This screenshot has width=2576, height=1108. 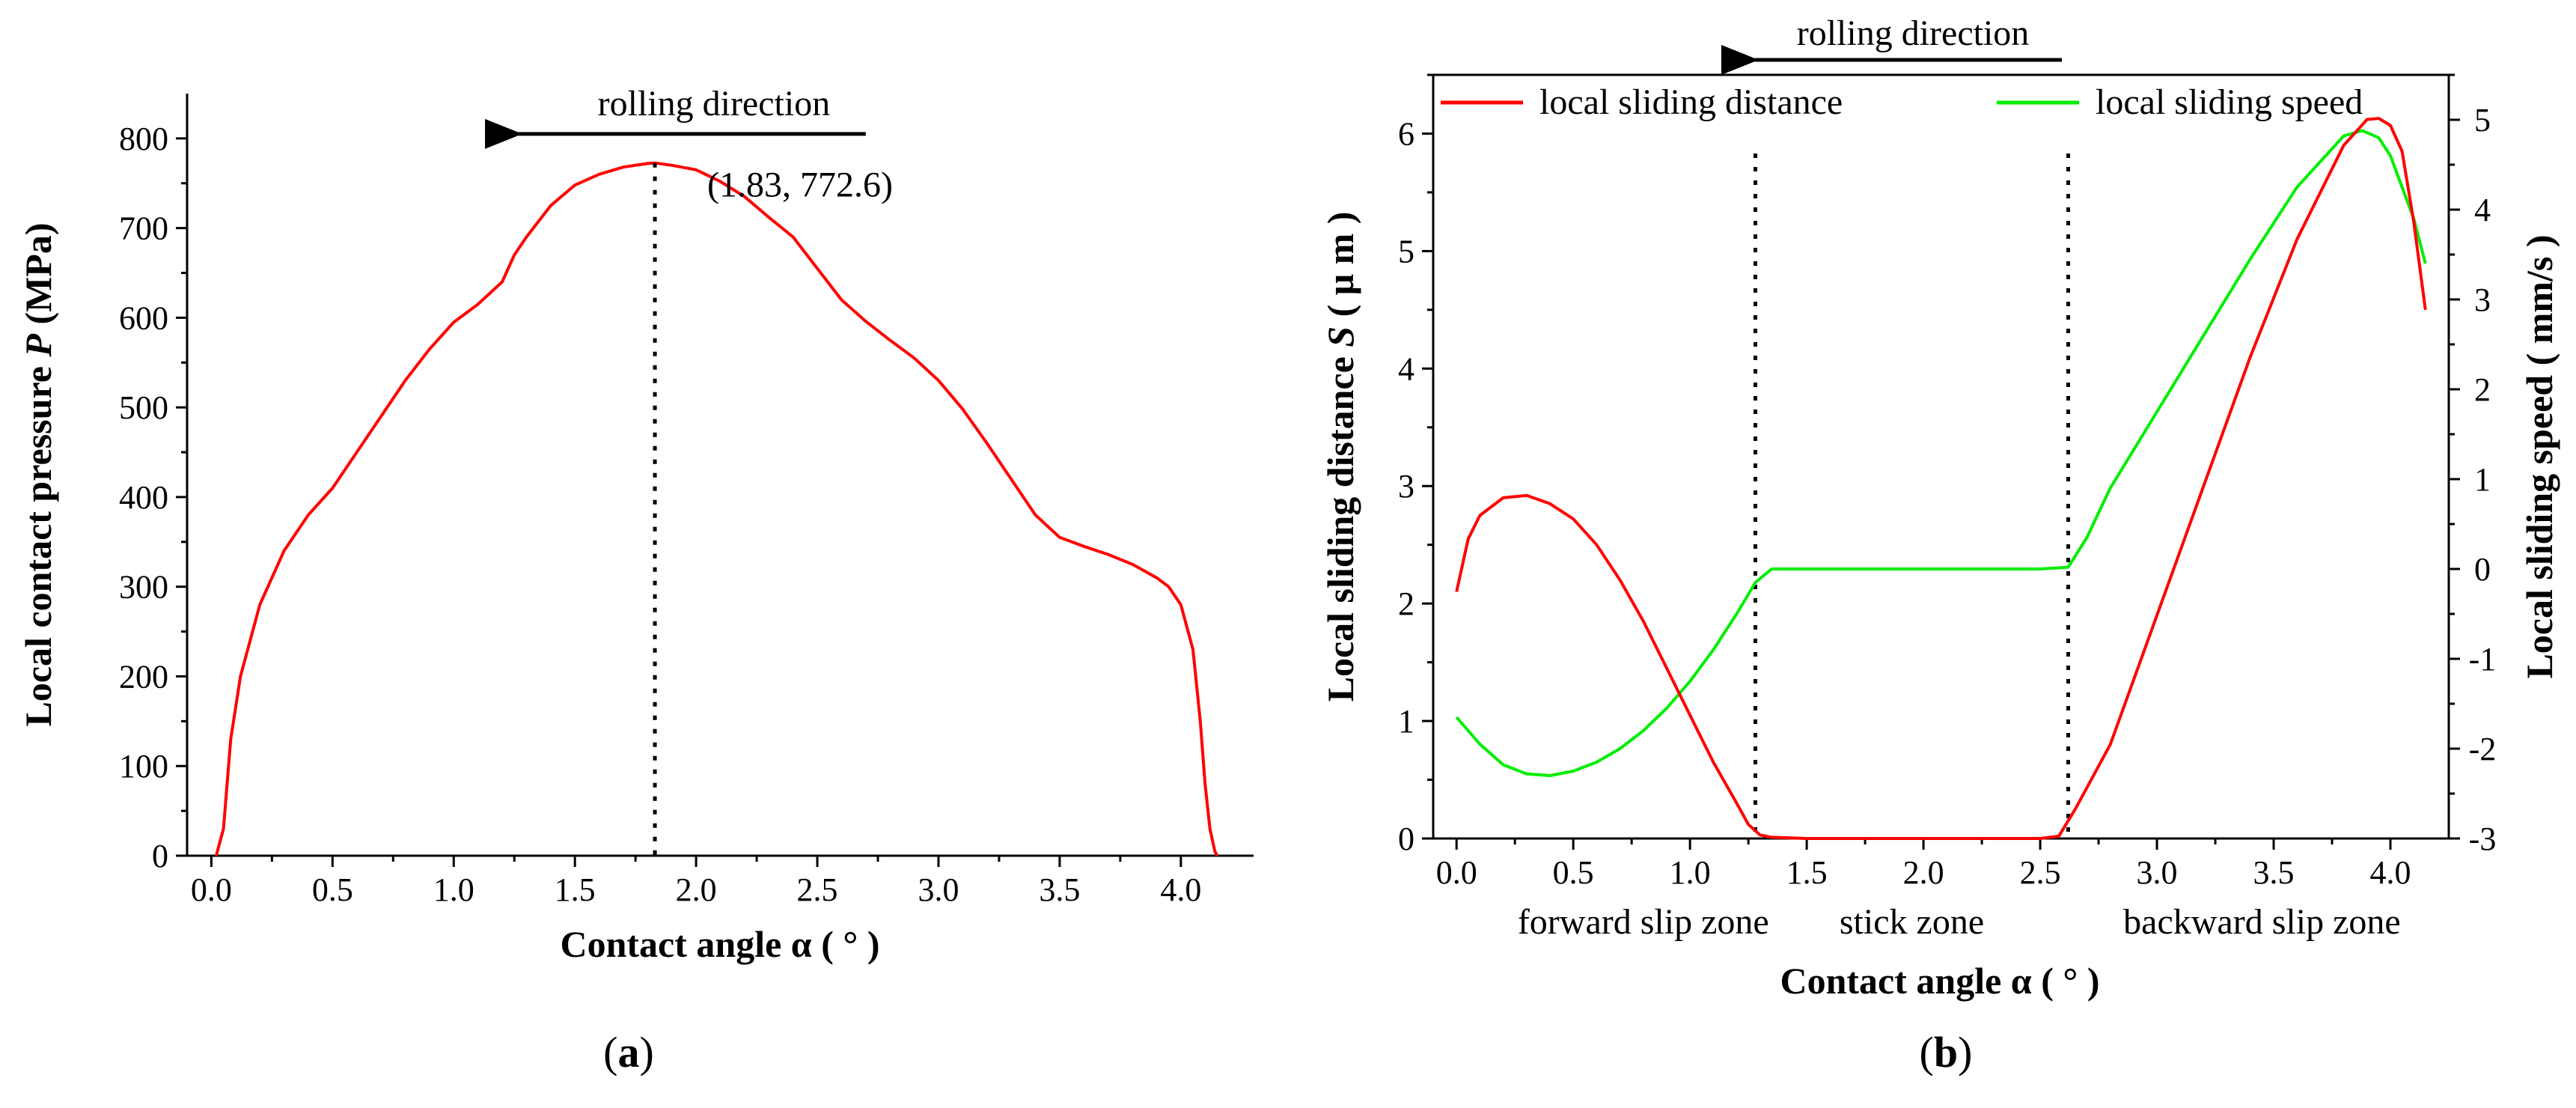 I want to click on chart-a-rolling-direction-label: rolling direction, so click(x=714, y=104).